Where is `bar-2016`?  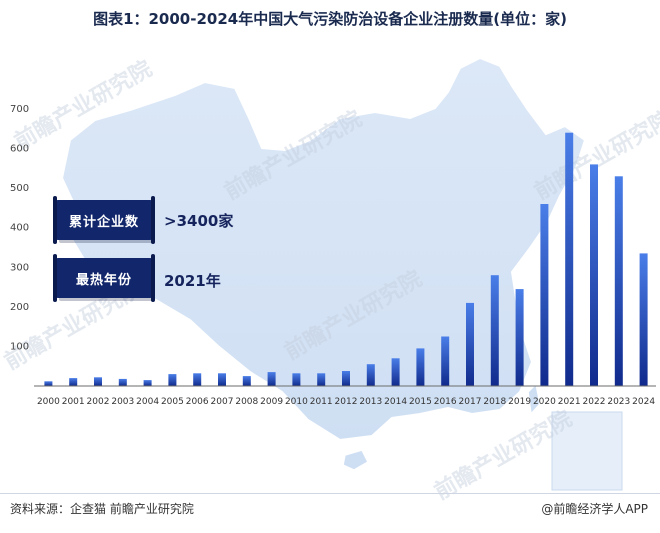 bar-2016 is located at coordinates (445, 361).